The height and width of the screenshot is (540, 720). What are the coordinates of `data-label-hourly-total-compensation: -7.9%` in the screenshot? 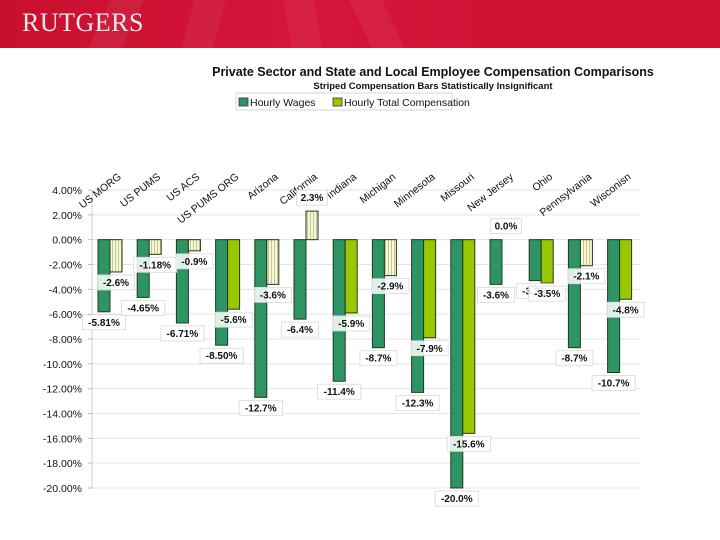 It's located at (430, 349).